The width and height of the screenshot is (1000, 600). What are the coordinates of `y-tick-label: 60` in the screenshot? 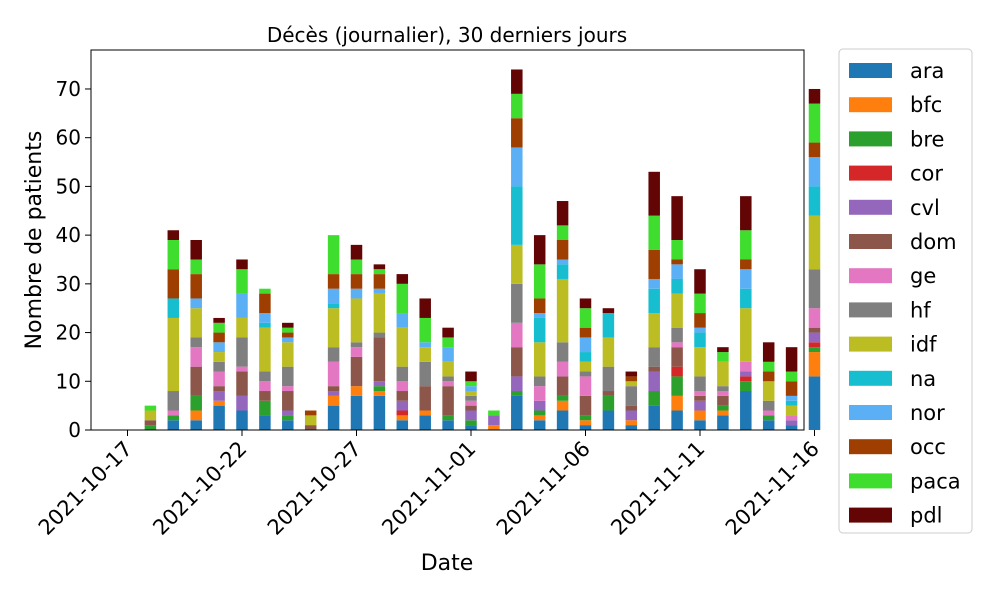 It's located at (68, 138).